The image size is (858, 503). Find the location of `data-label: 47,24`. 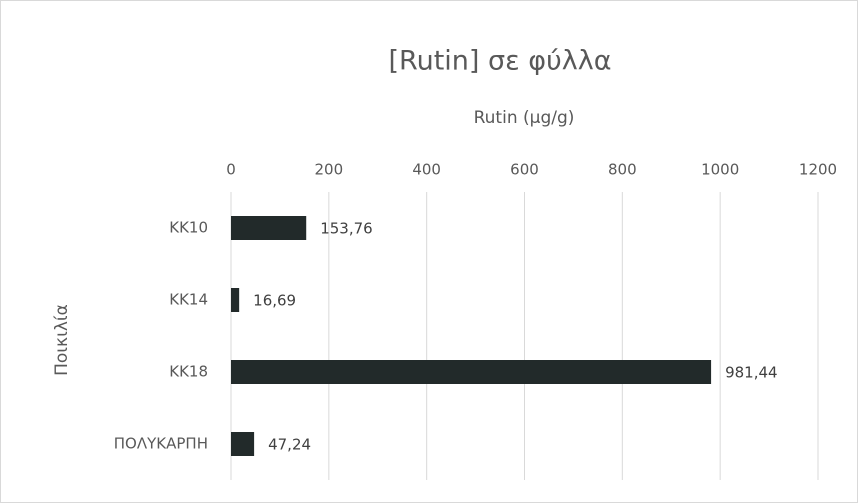

data-label: 47,24 is located at coordinates (289, 445).